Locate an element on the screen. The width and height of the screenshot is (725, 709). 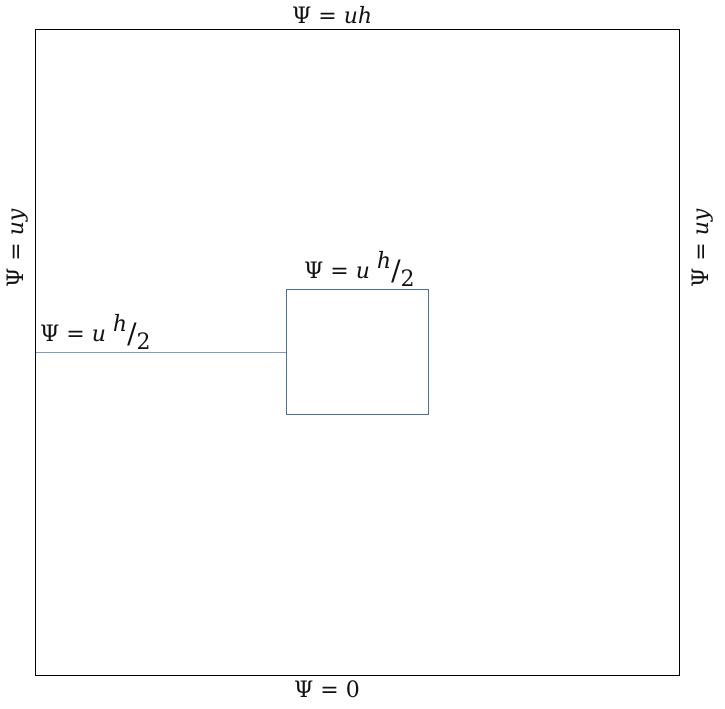
bottom-boundary-value: 0 is located at coordinates (352, 690).